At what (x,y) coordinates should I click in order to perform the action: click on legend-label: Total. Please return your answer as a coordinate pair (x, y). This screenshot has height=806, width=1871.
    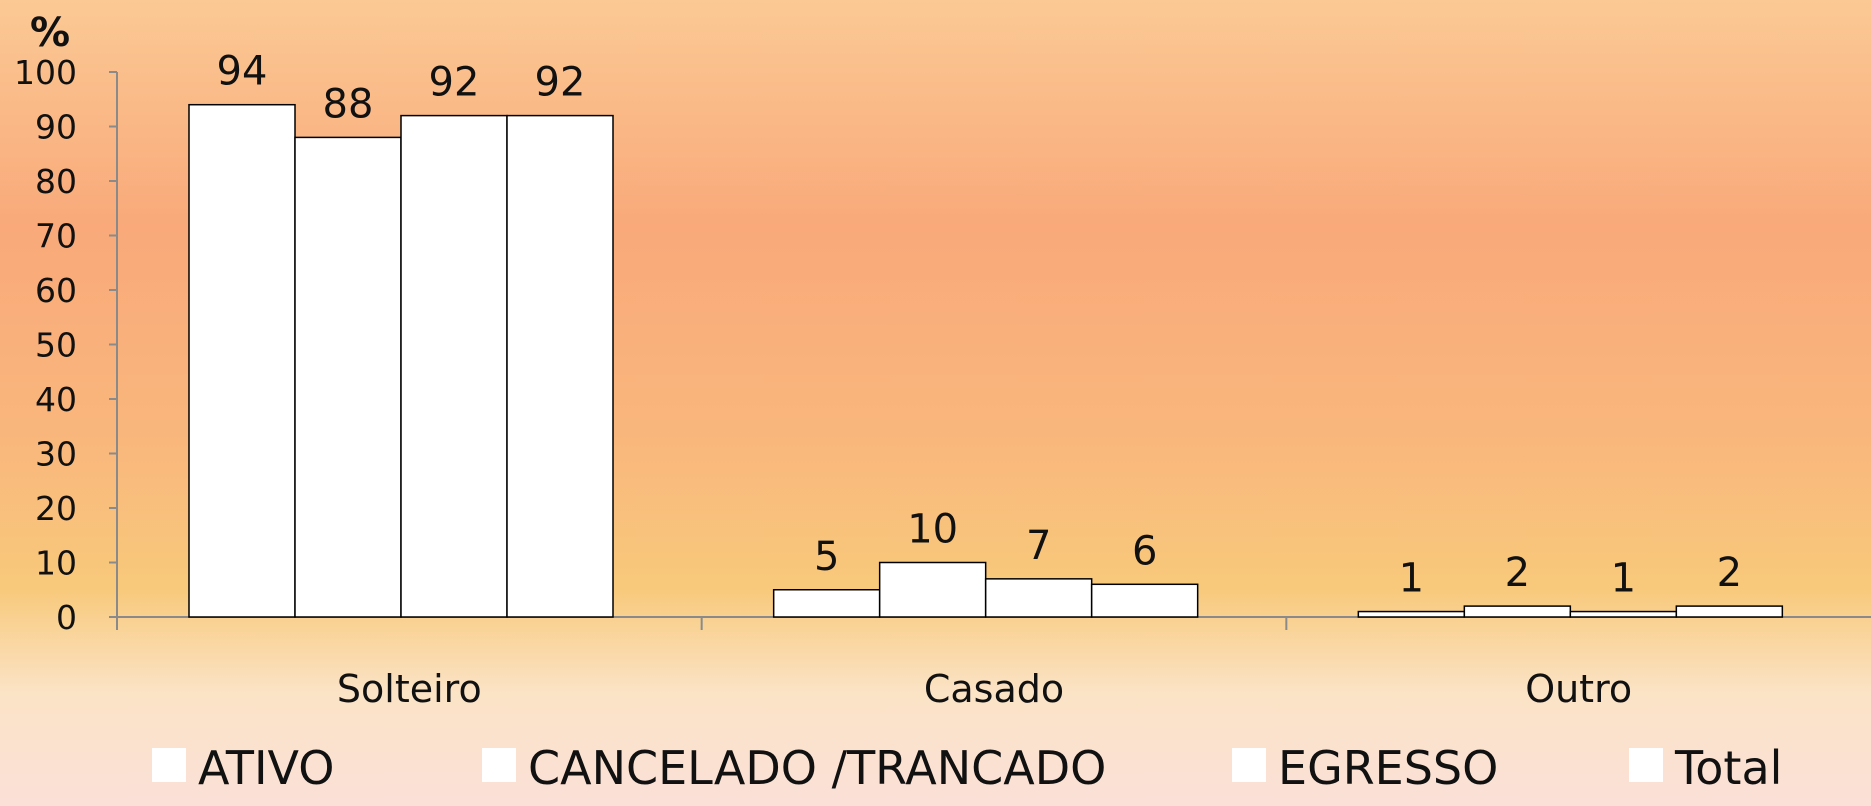
    Looking at the image, I should click on (1728, 768).